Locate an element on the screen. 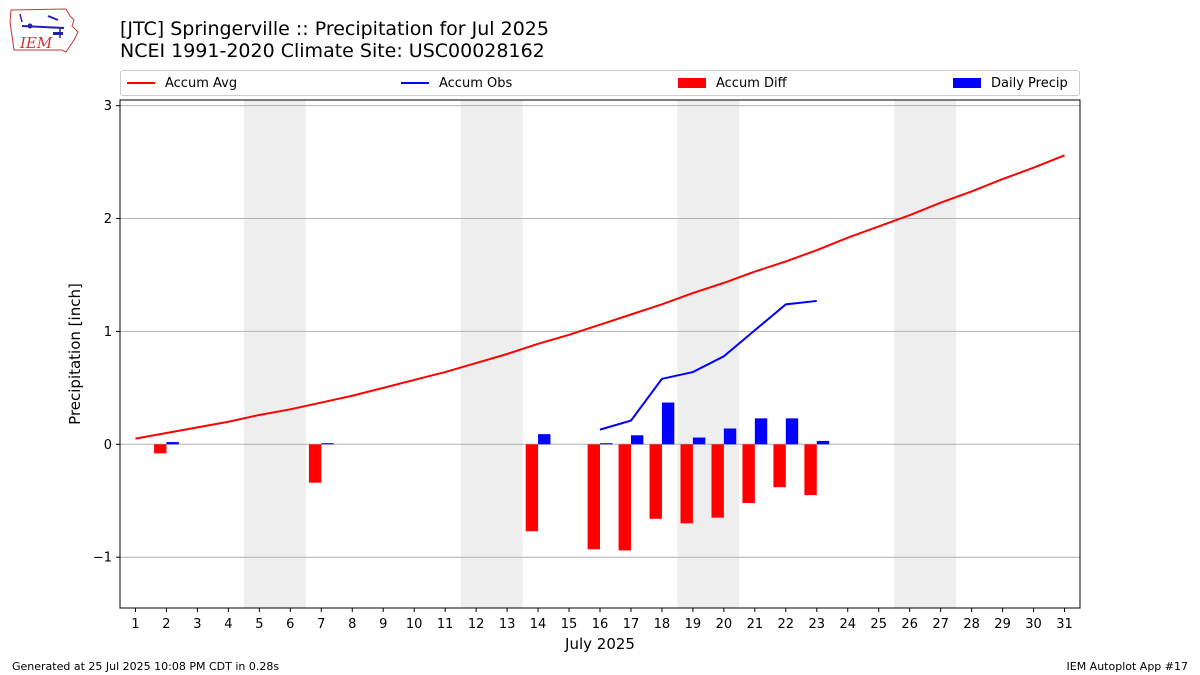 This screenshot has width=1200, height=675. y-tick-label: 3 is located at coordinates (108, 106).